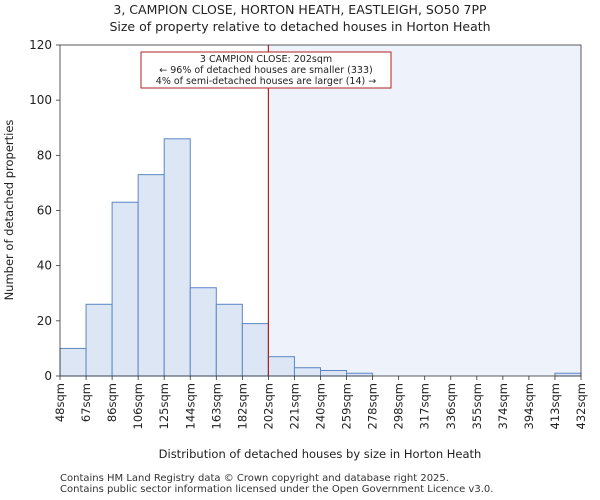 This screenshot has width=600, height=500. I want to click on annotation-line-1: 3 CAMPION CLOSE: 202sqm, so click(266, 59).